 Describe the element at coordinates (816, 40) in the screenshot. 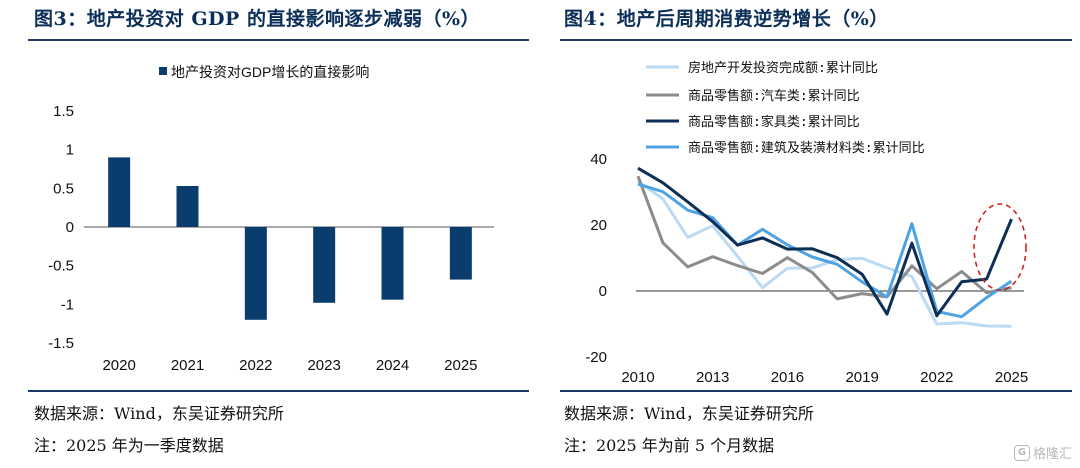

I see `right-title-rule` at that location.